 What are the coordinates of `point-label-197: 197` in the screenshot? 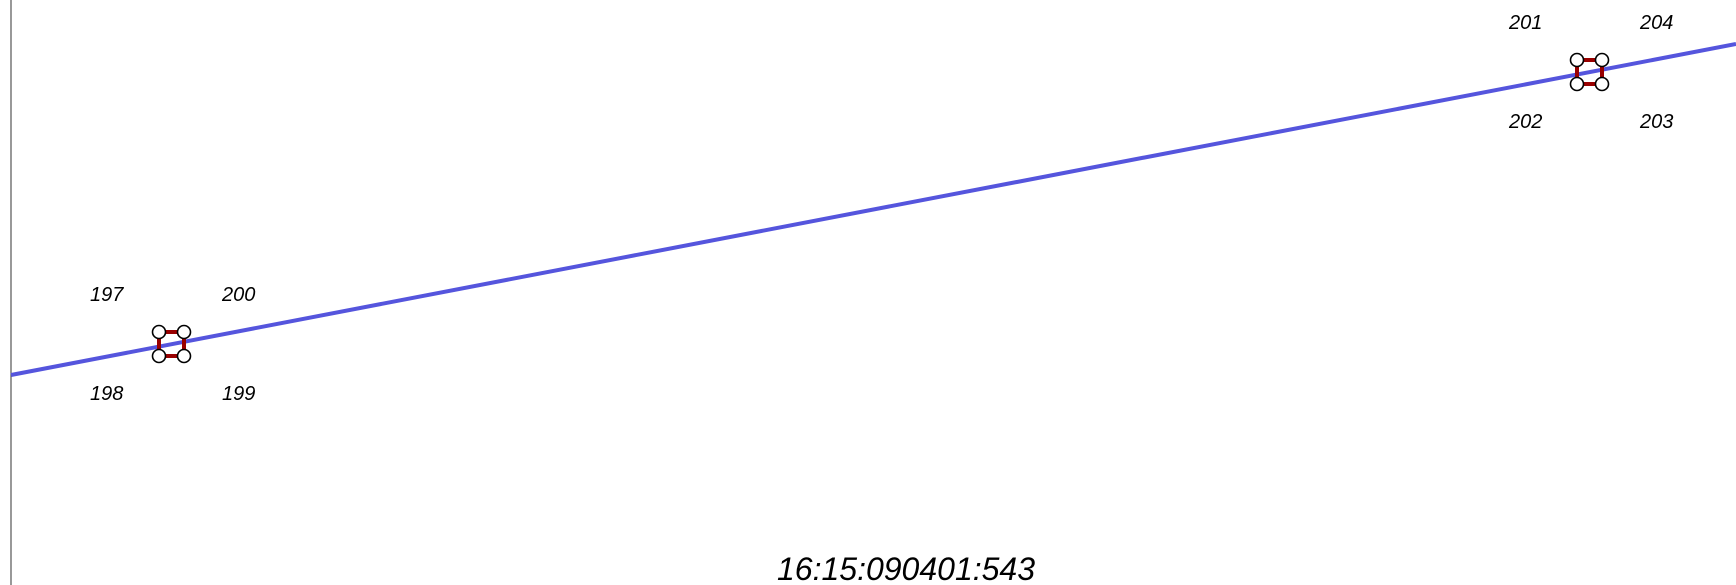 It's located at (107, 295).